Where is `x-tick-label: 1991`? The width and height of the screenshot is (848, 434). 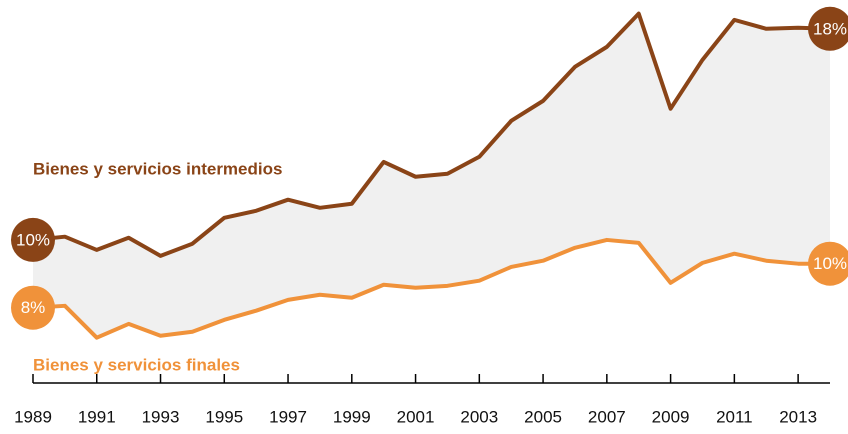
x-tick-label: 1991 is located at coordinates (97, 416).